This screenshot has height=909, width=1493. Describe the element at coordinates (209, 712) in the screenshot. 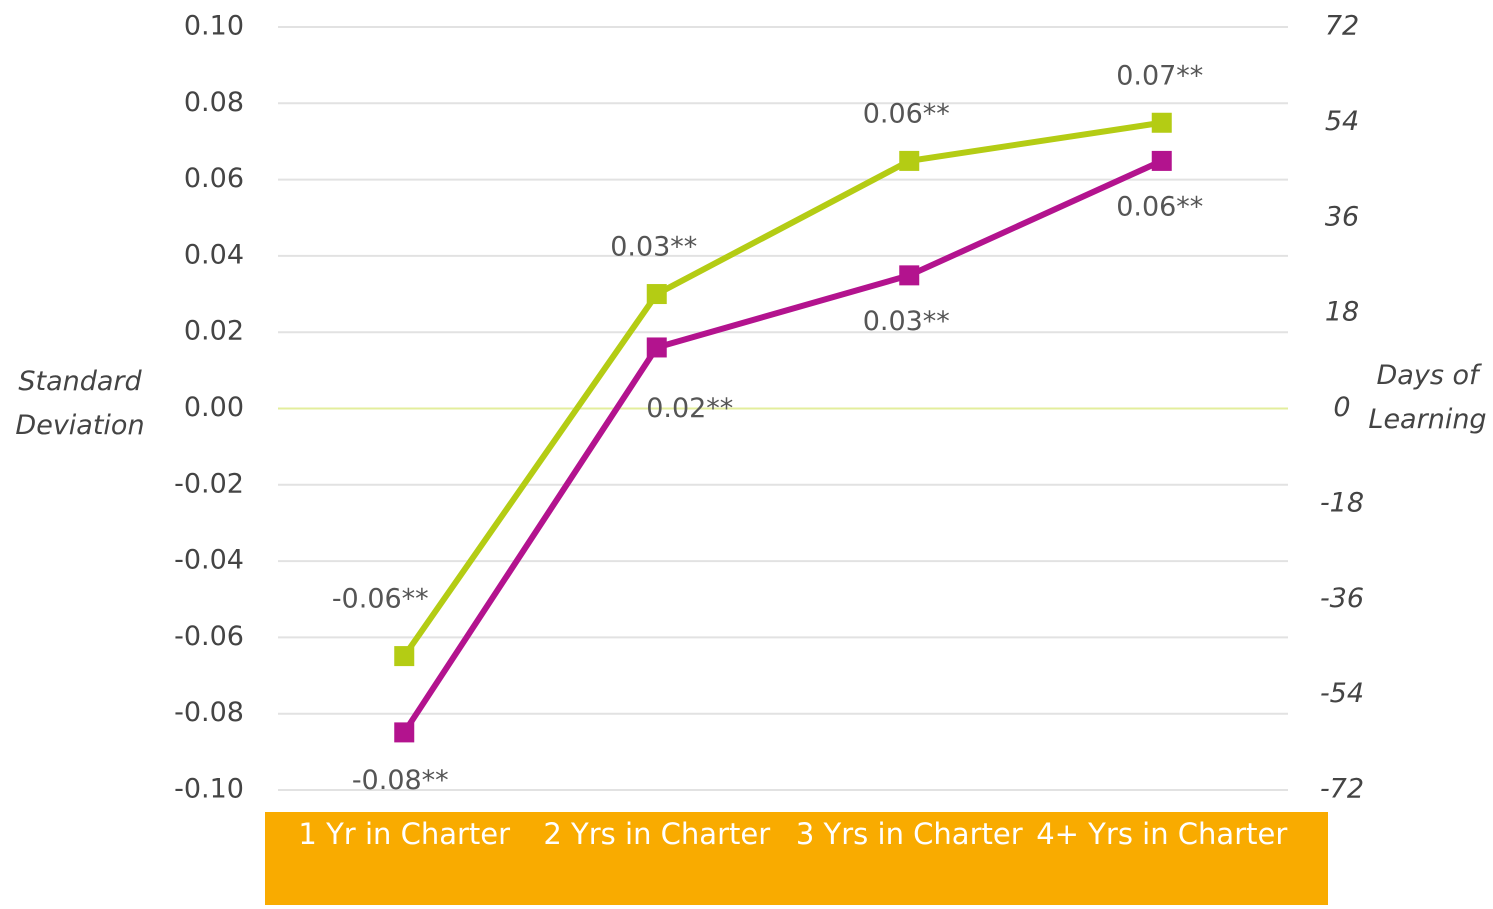

I see `y-tick-label: -0.08` at that location.